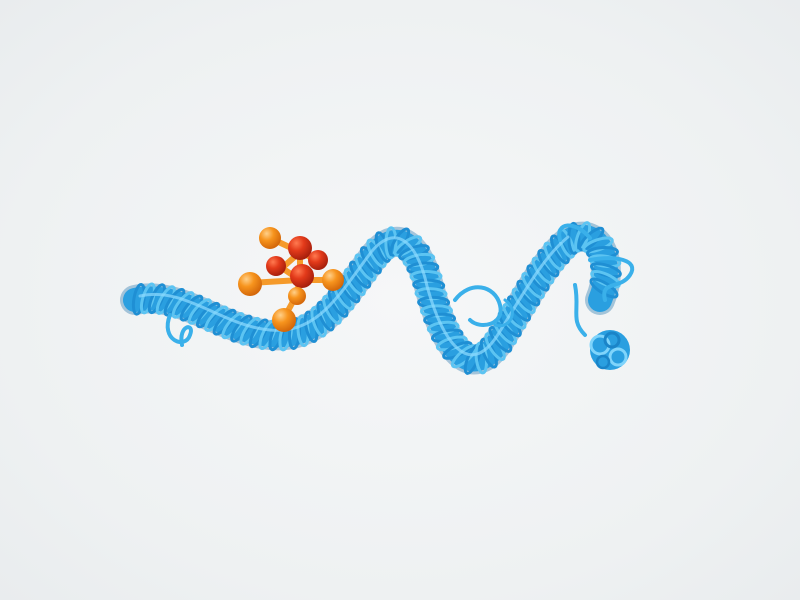 The width and height of the screenshot is (800, 600). Describe the element at coordinates (179, 330) in the screenshot. I see `left-tail-loop` at that location.